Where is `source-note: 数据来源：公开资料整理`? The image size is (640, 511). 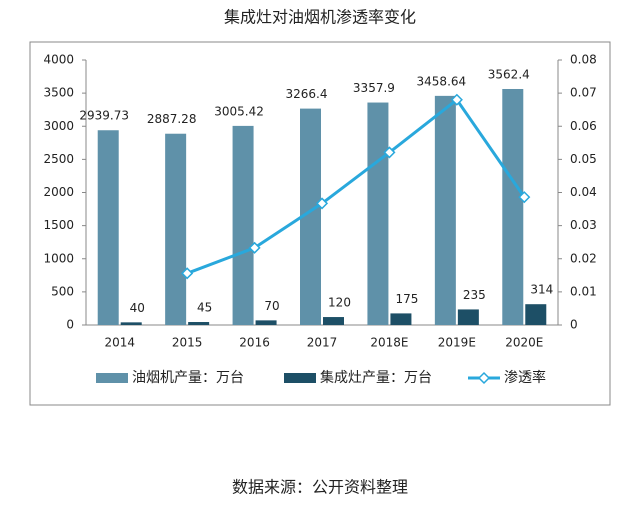
source-note: 数据来源：公开资料整理 is located at coordinates (320, 487).